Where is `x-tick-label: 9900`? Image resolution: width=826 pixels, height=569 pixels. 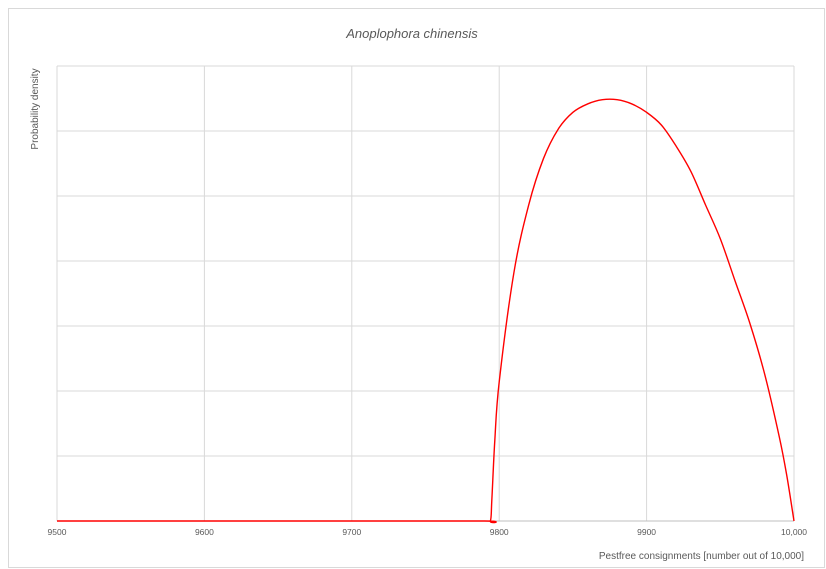 x-tick-label: 9900 is located at coordinates (646, 532).